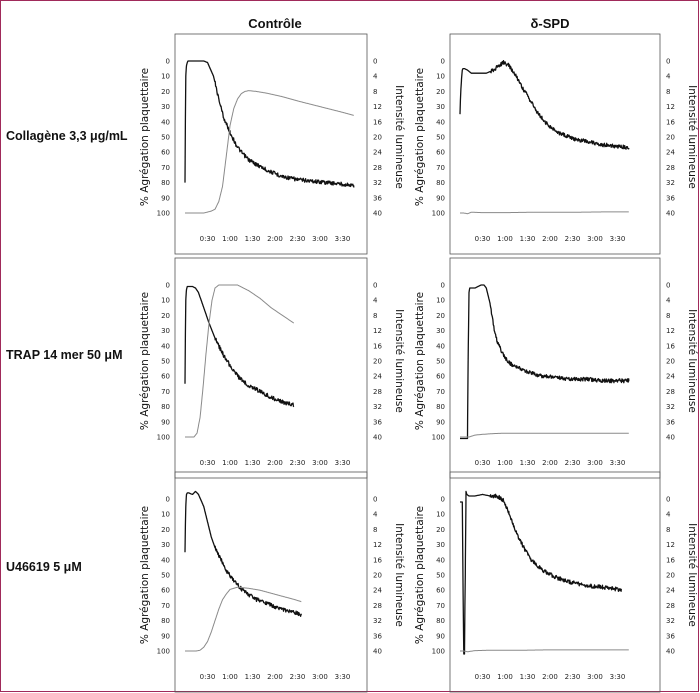 Image resolution: width=700 pixels, height=693 pixels. What do you see at coordinates (668, 515) in the screenshot?
I see `y2-tick-label: 4` at bounding box center [668, 515].